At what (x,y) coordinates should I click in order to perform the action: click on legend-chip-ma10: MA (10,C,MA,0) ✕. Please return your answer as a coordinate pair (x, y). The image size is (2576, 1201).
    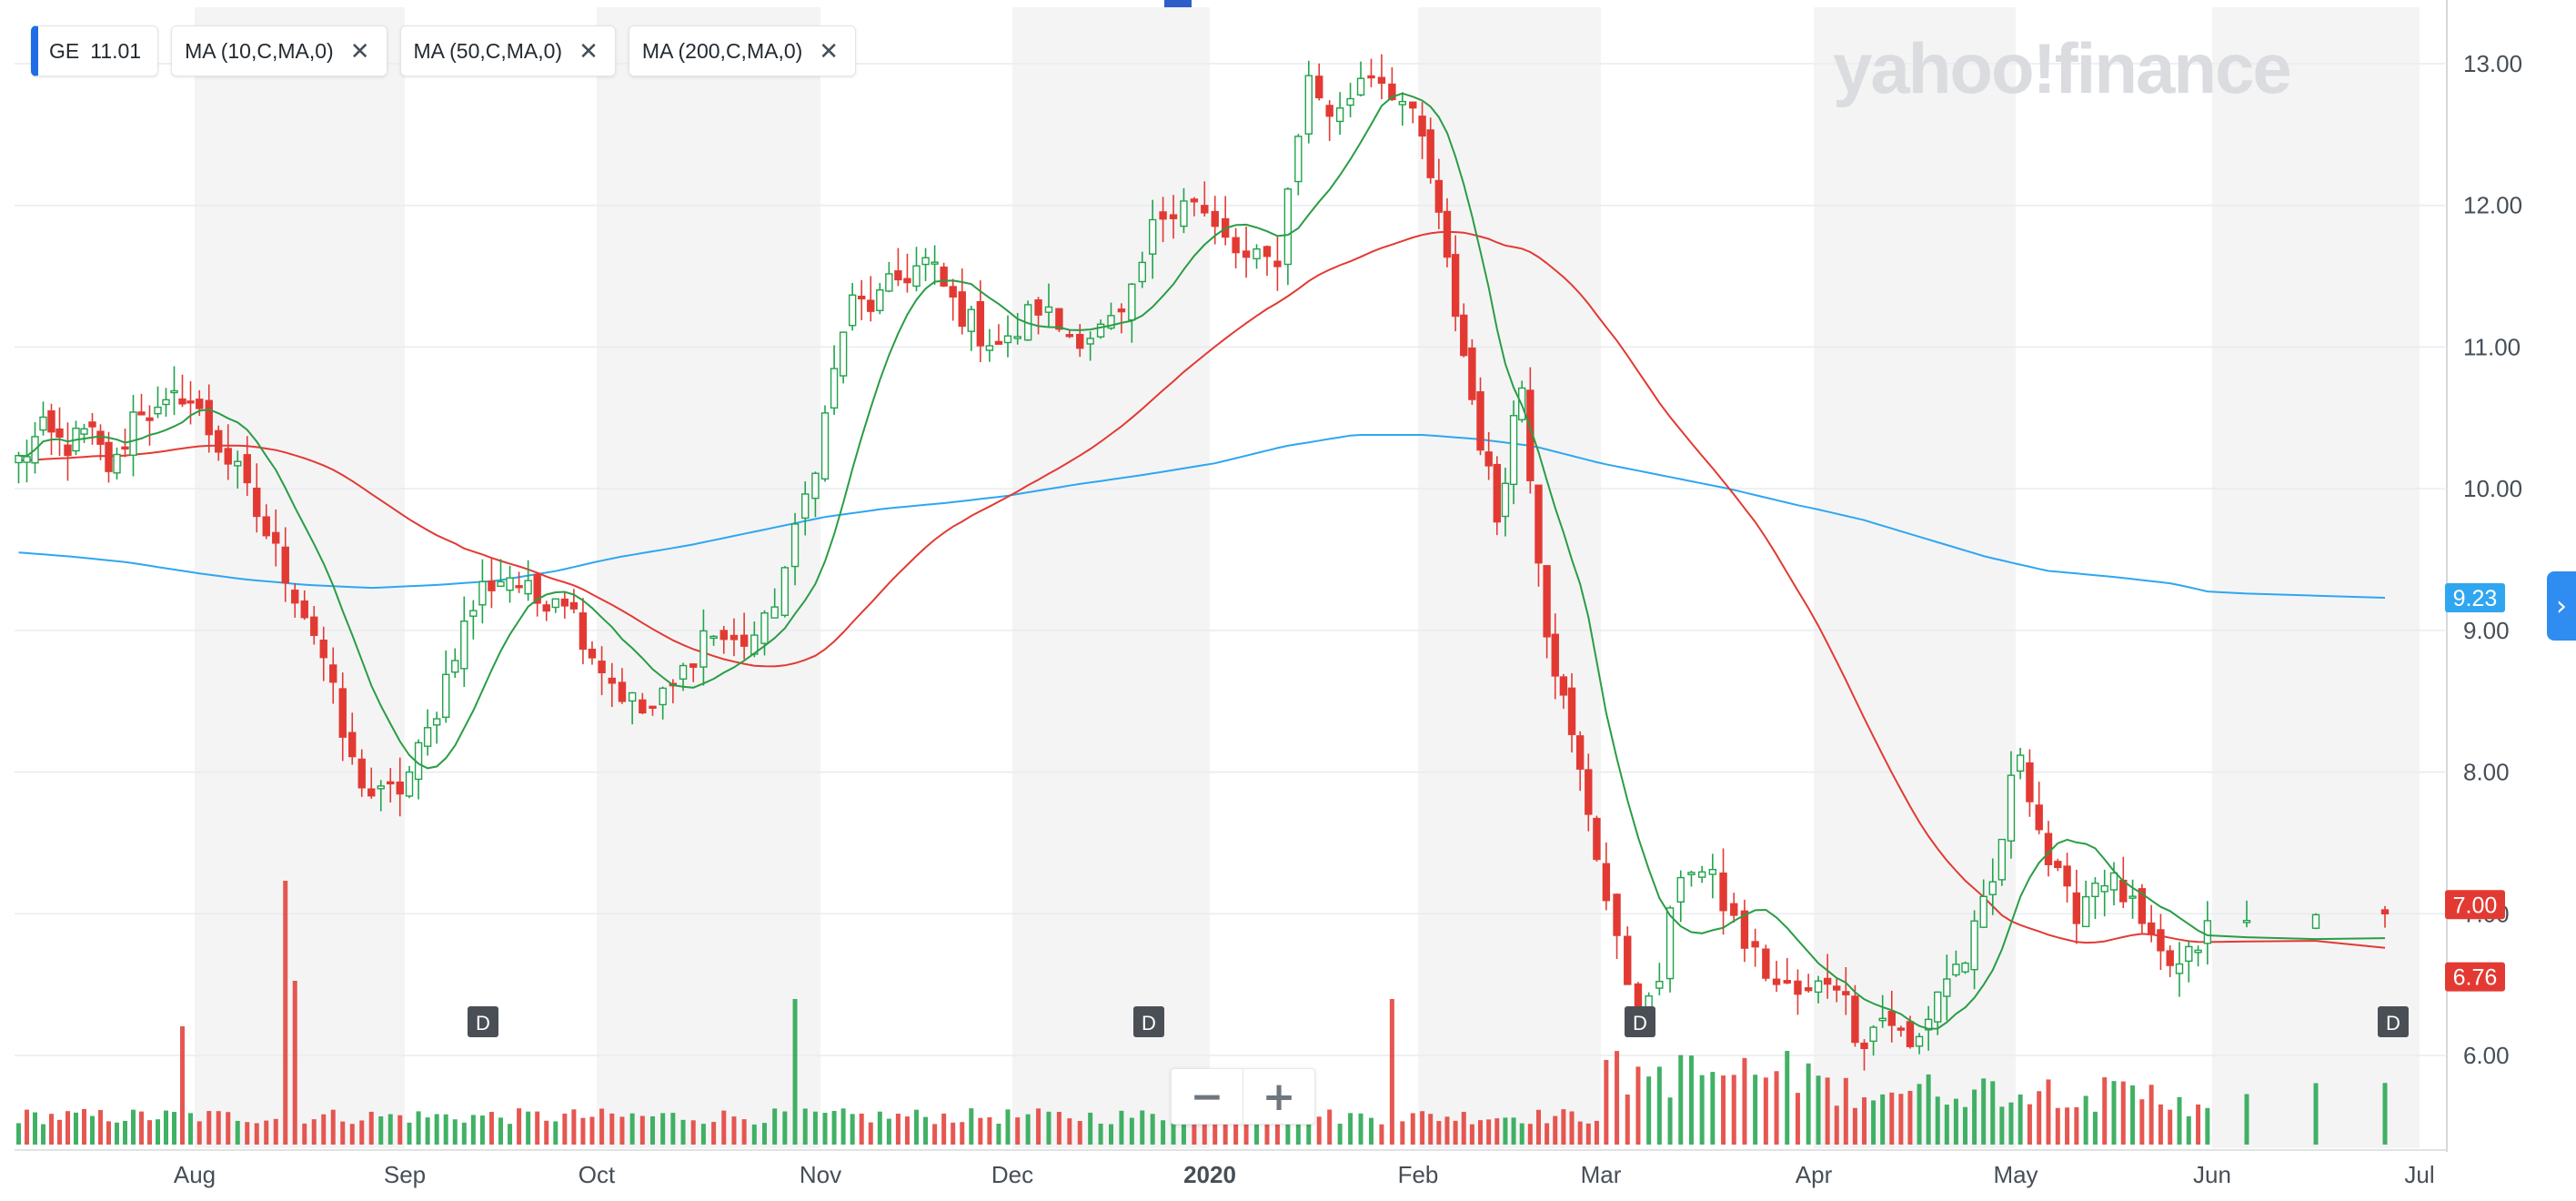
    Looking at the image, I should click on (279, 50).